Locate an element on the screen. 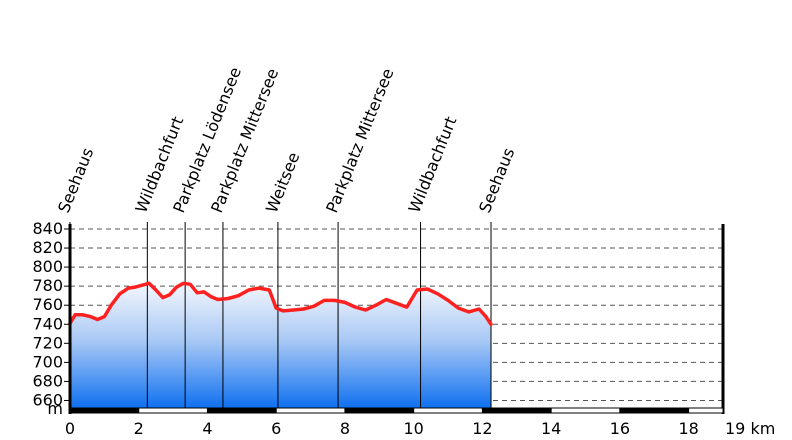  x-tick-label: 8 is located at coordinates (345, 428).